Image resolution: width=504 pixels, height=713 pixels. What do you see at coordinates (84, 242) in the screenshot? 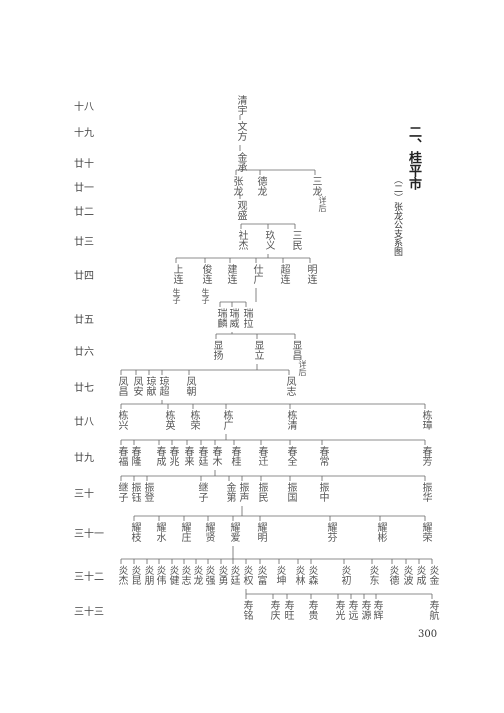
I see `generation-label: 廿三` at bounding box center [84, 242].